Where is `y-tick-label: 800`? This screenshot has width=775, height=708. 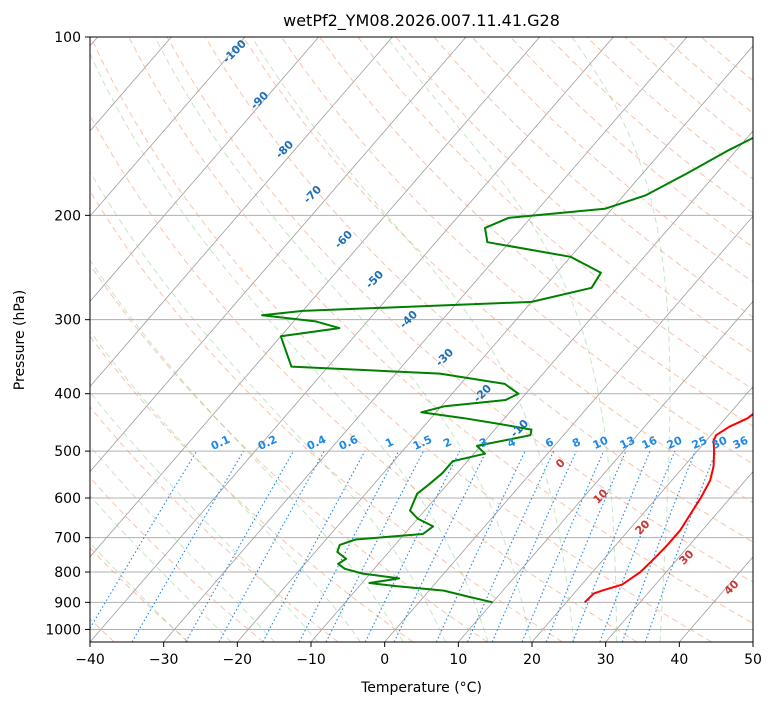
y-tick-label: 800 is located at coordinates (67, 573).